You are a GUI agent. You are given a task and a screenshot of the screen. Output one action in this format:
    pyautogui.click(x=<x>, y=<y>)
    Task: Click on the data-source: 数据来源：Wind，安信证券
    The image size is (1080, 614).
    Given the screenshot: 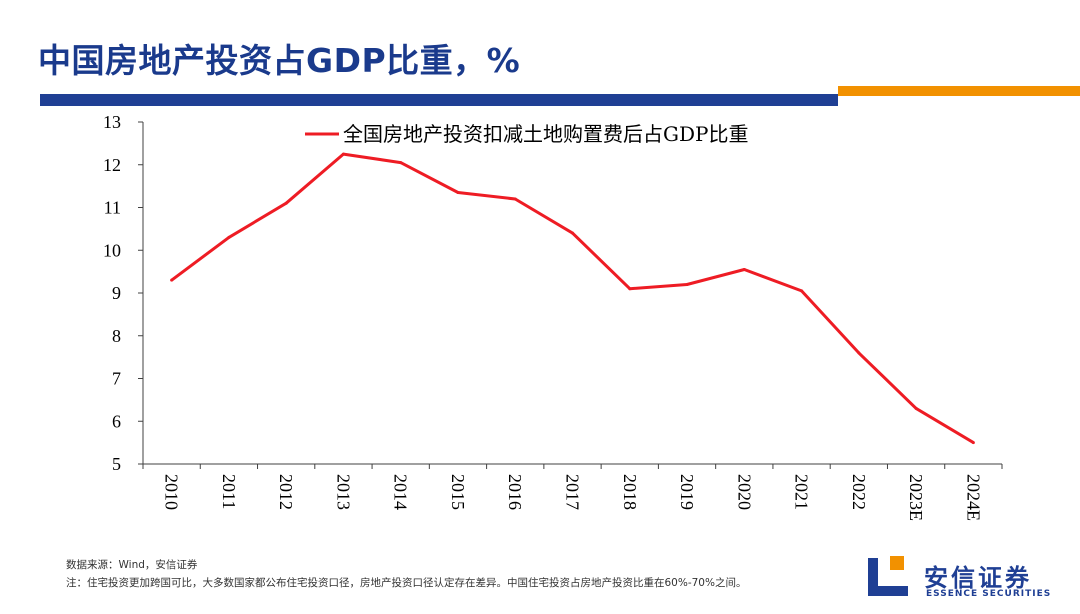 What is the action you would take?
    pyautogui.click(x=132, y=565)
    